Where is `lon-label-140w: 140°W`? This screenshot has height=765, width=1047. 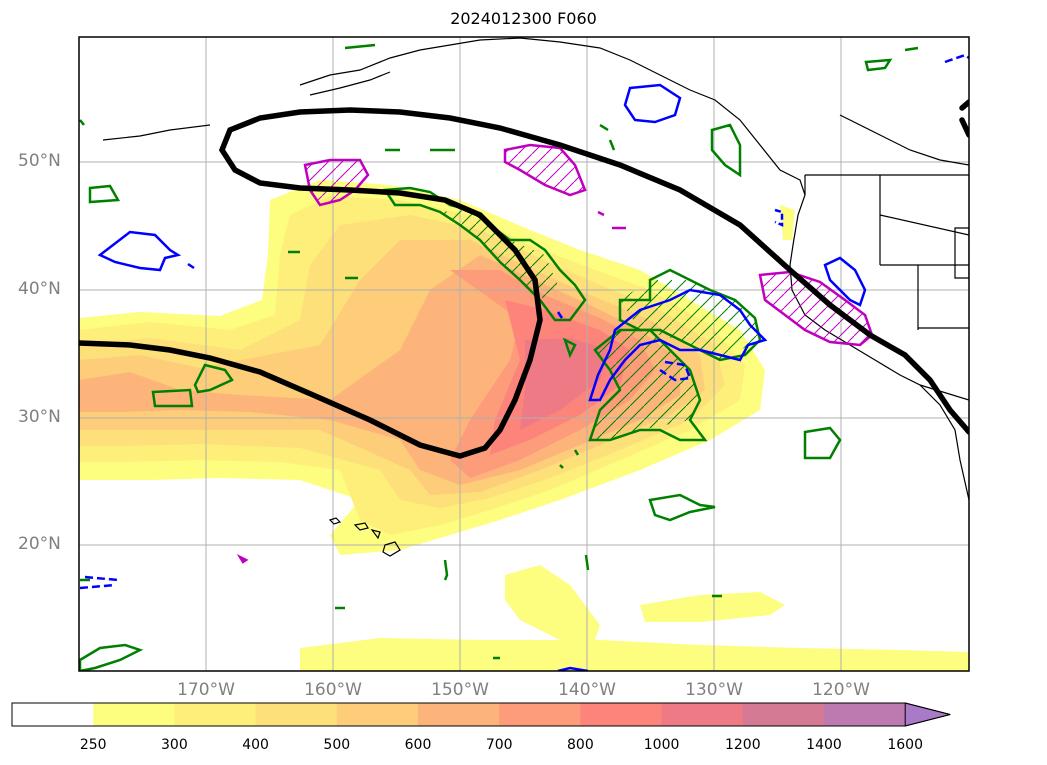
lon-label-140w: 140°W is located at coordinates (587, 690).